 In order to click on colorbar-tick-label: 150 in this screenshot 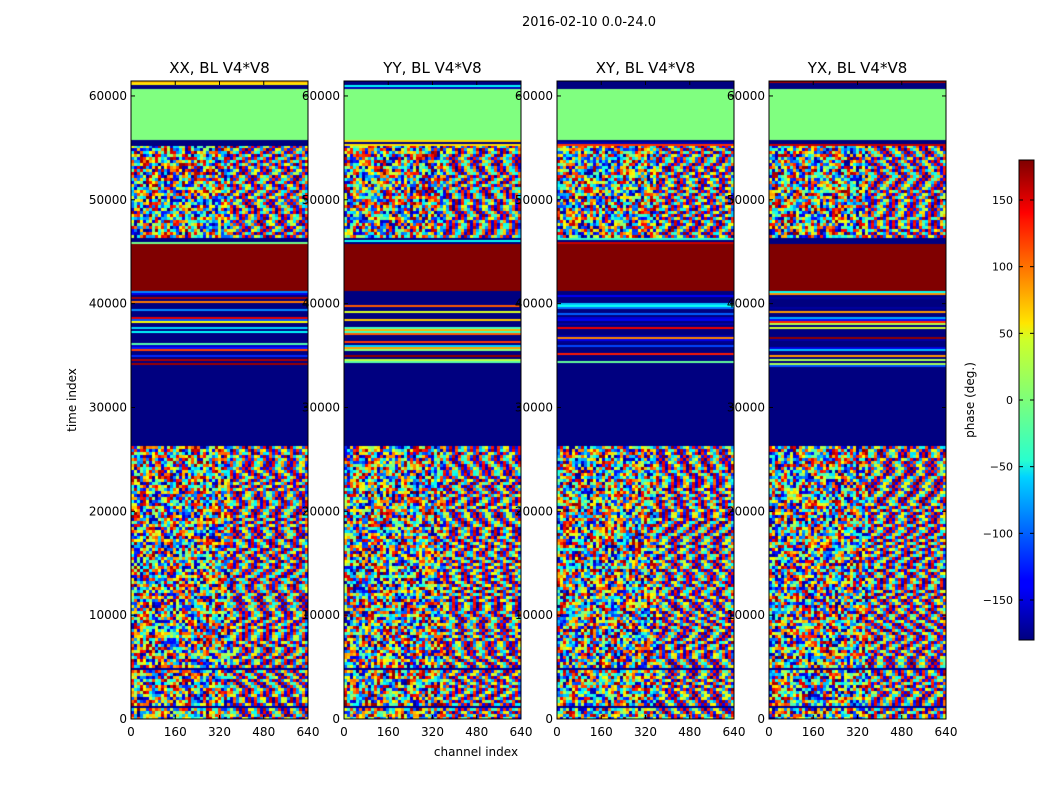, I will do `click(1002, 200)`.